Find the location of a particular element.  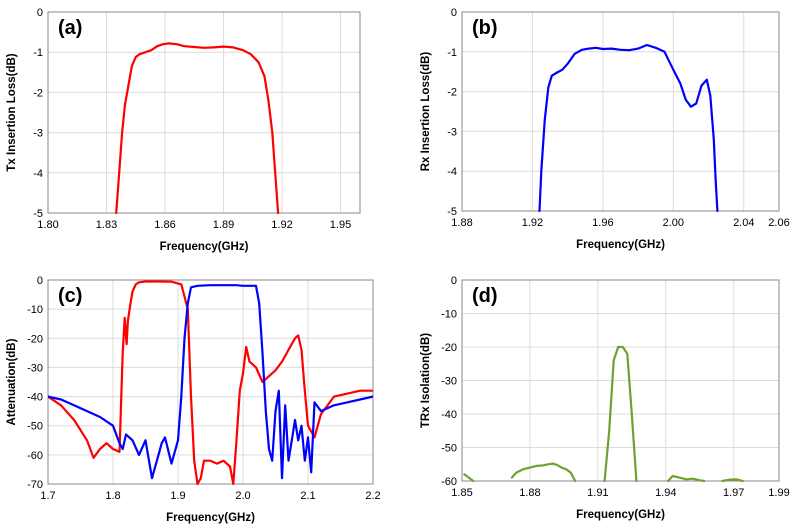

y-tick-label: -70 is located at coordinates (35, 485).